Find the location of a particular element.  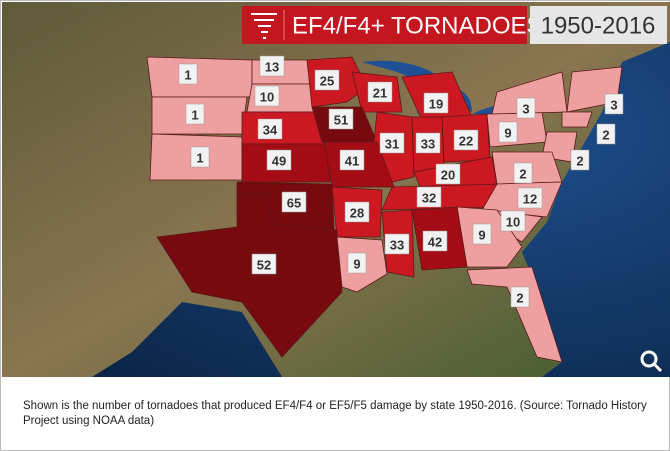

state-value: 34 is located at coordinates (270, 130).